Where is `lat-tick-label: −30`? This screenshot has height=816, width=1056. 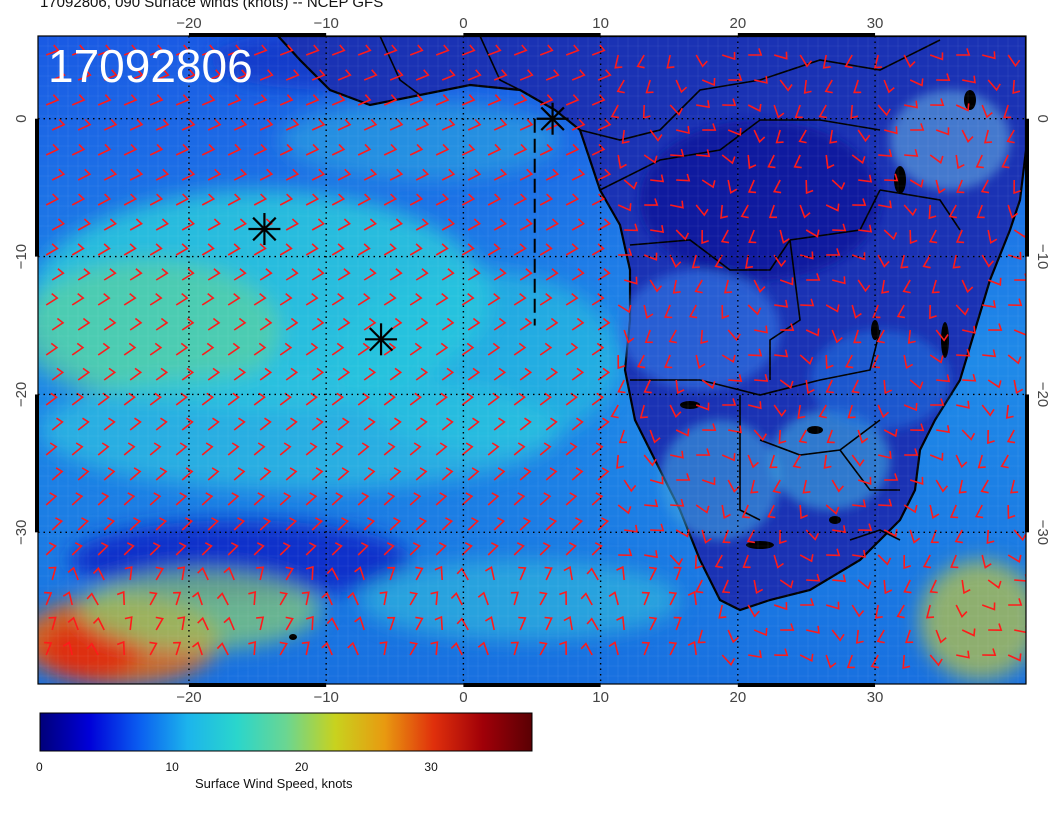 lat-tick-label: −30 is located at coordinates (21, 532).